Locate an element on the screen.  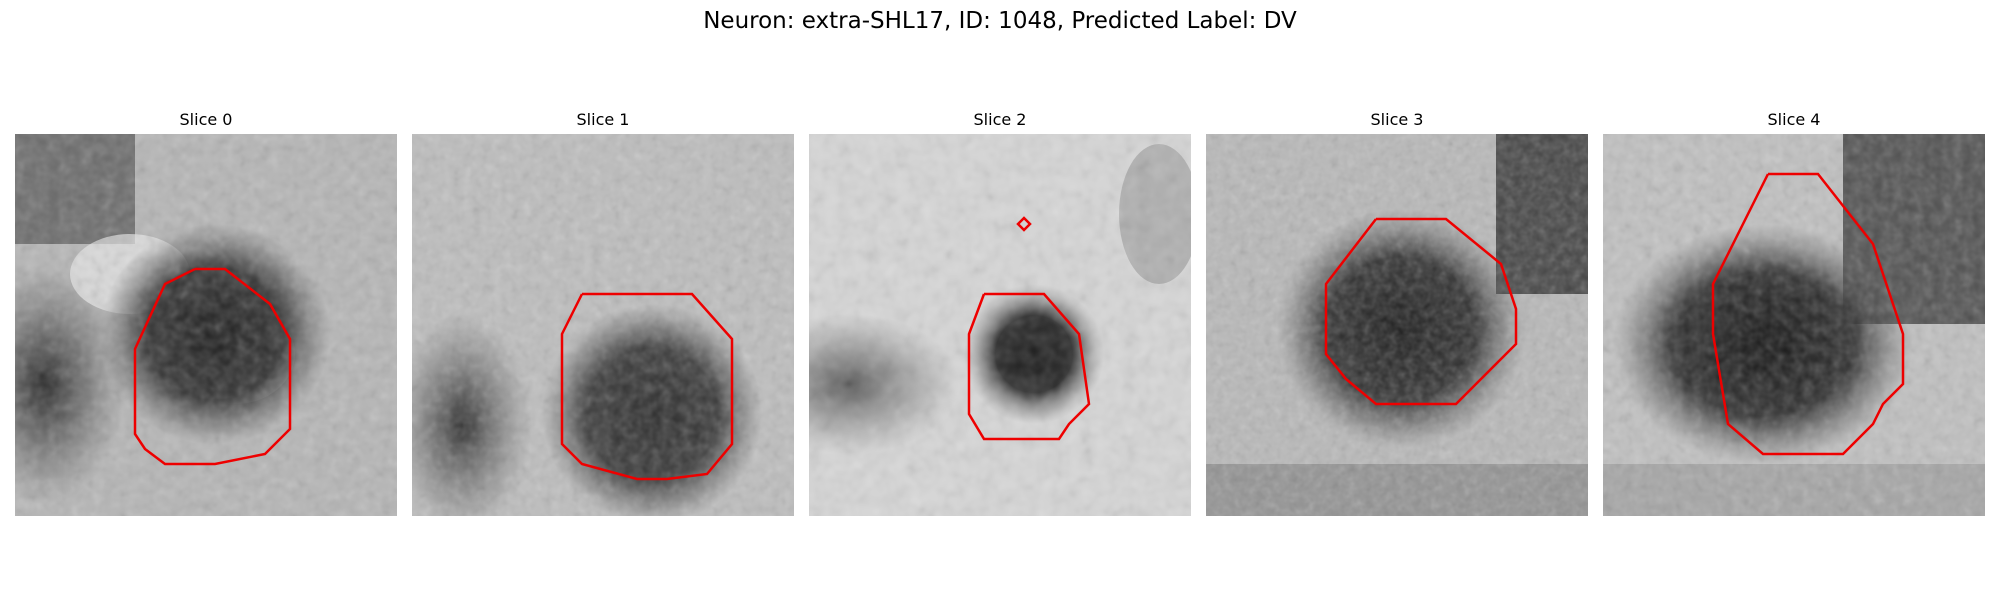
slice-title-0: Slice 0 is located at coordinates (206, 119).